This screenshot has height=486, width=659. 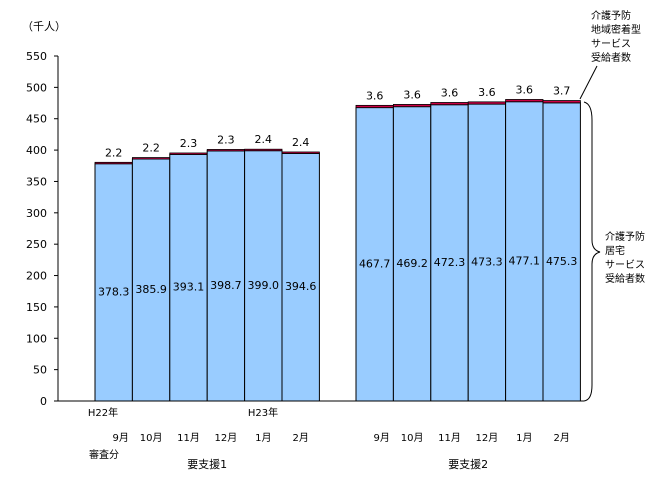 I want to click on bar-home-value-label: 472.3, so click(x=450, y=262).